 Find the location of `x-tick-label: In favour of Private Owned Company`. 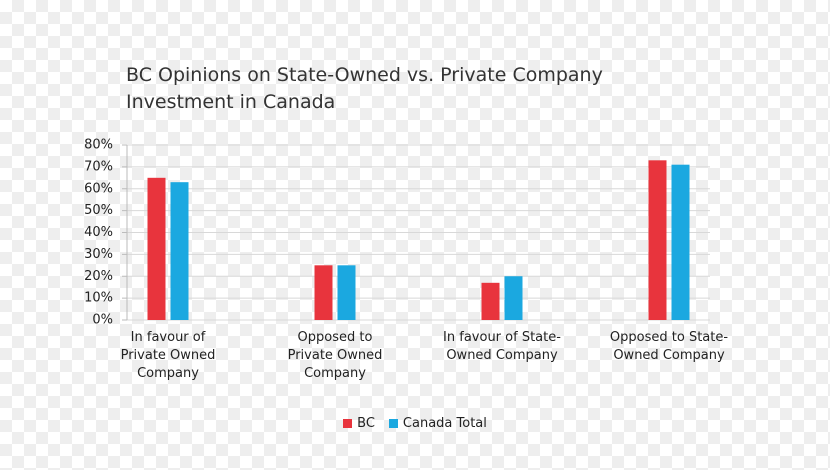

x-tick-label: In favour of Private Owned Company is located at coordinates (168, 355).